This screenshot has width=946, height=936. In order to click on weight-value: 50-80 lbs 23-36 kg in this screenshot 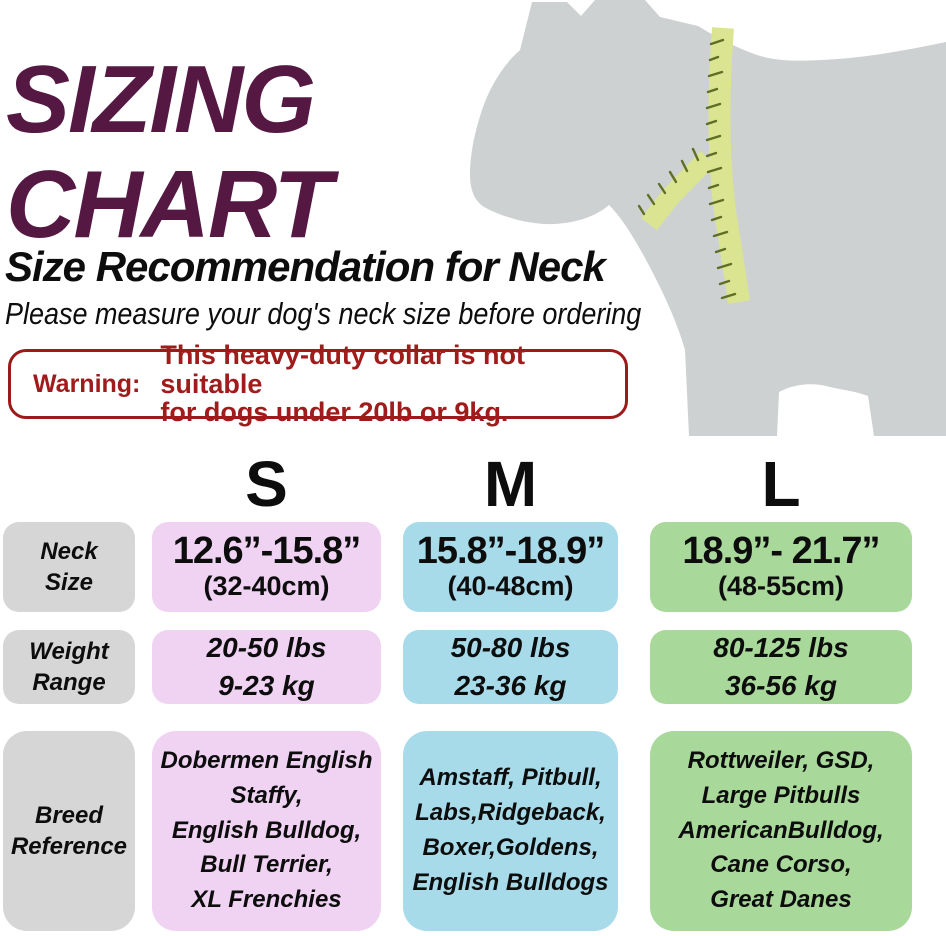, I will do `click(510, 666)`.